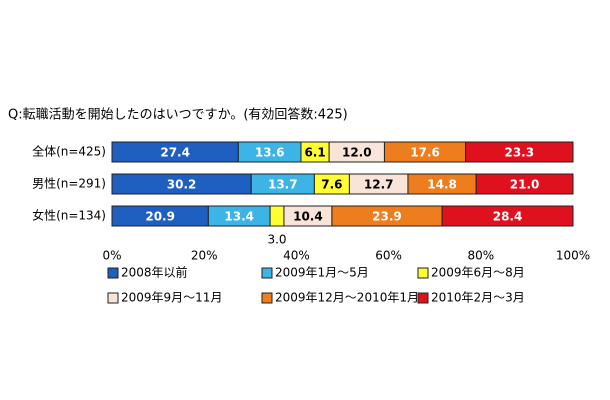 The height and width of the screenshot is (400, 610). What do you see at coordinates (154, 272) in the screenshot?
I see `legend-label: 2008年以前` at bounding box center [154, 272].